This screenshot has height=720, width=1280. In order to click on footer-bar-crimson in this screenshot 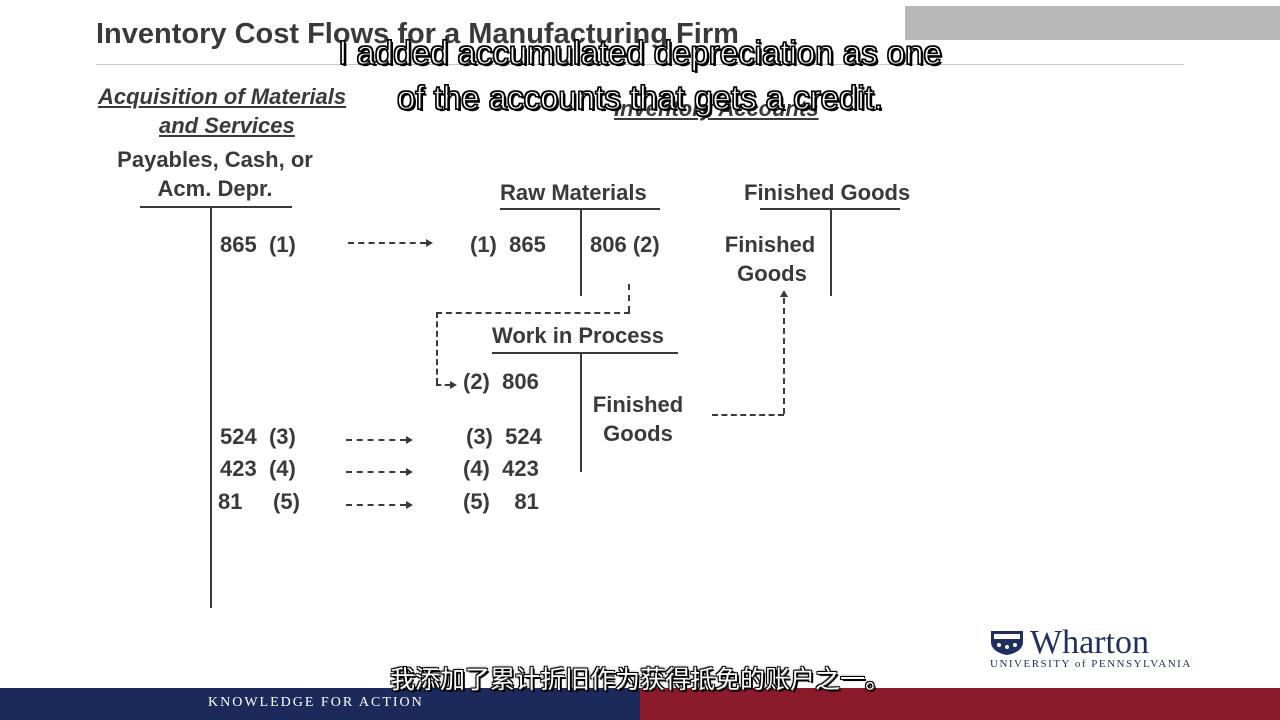, I will do `click(960, 704)`.